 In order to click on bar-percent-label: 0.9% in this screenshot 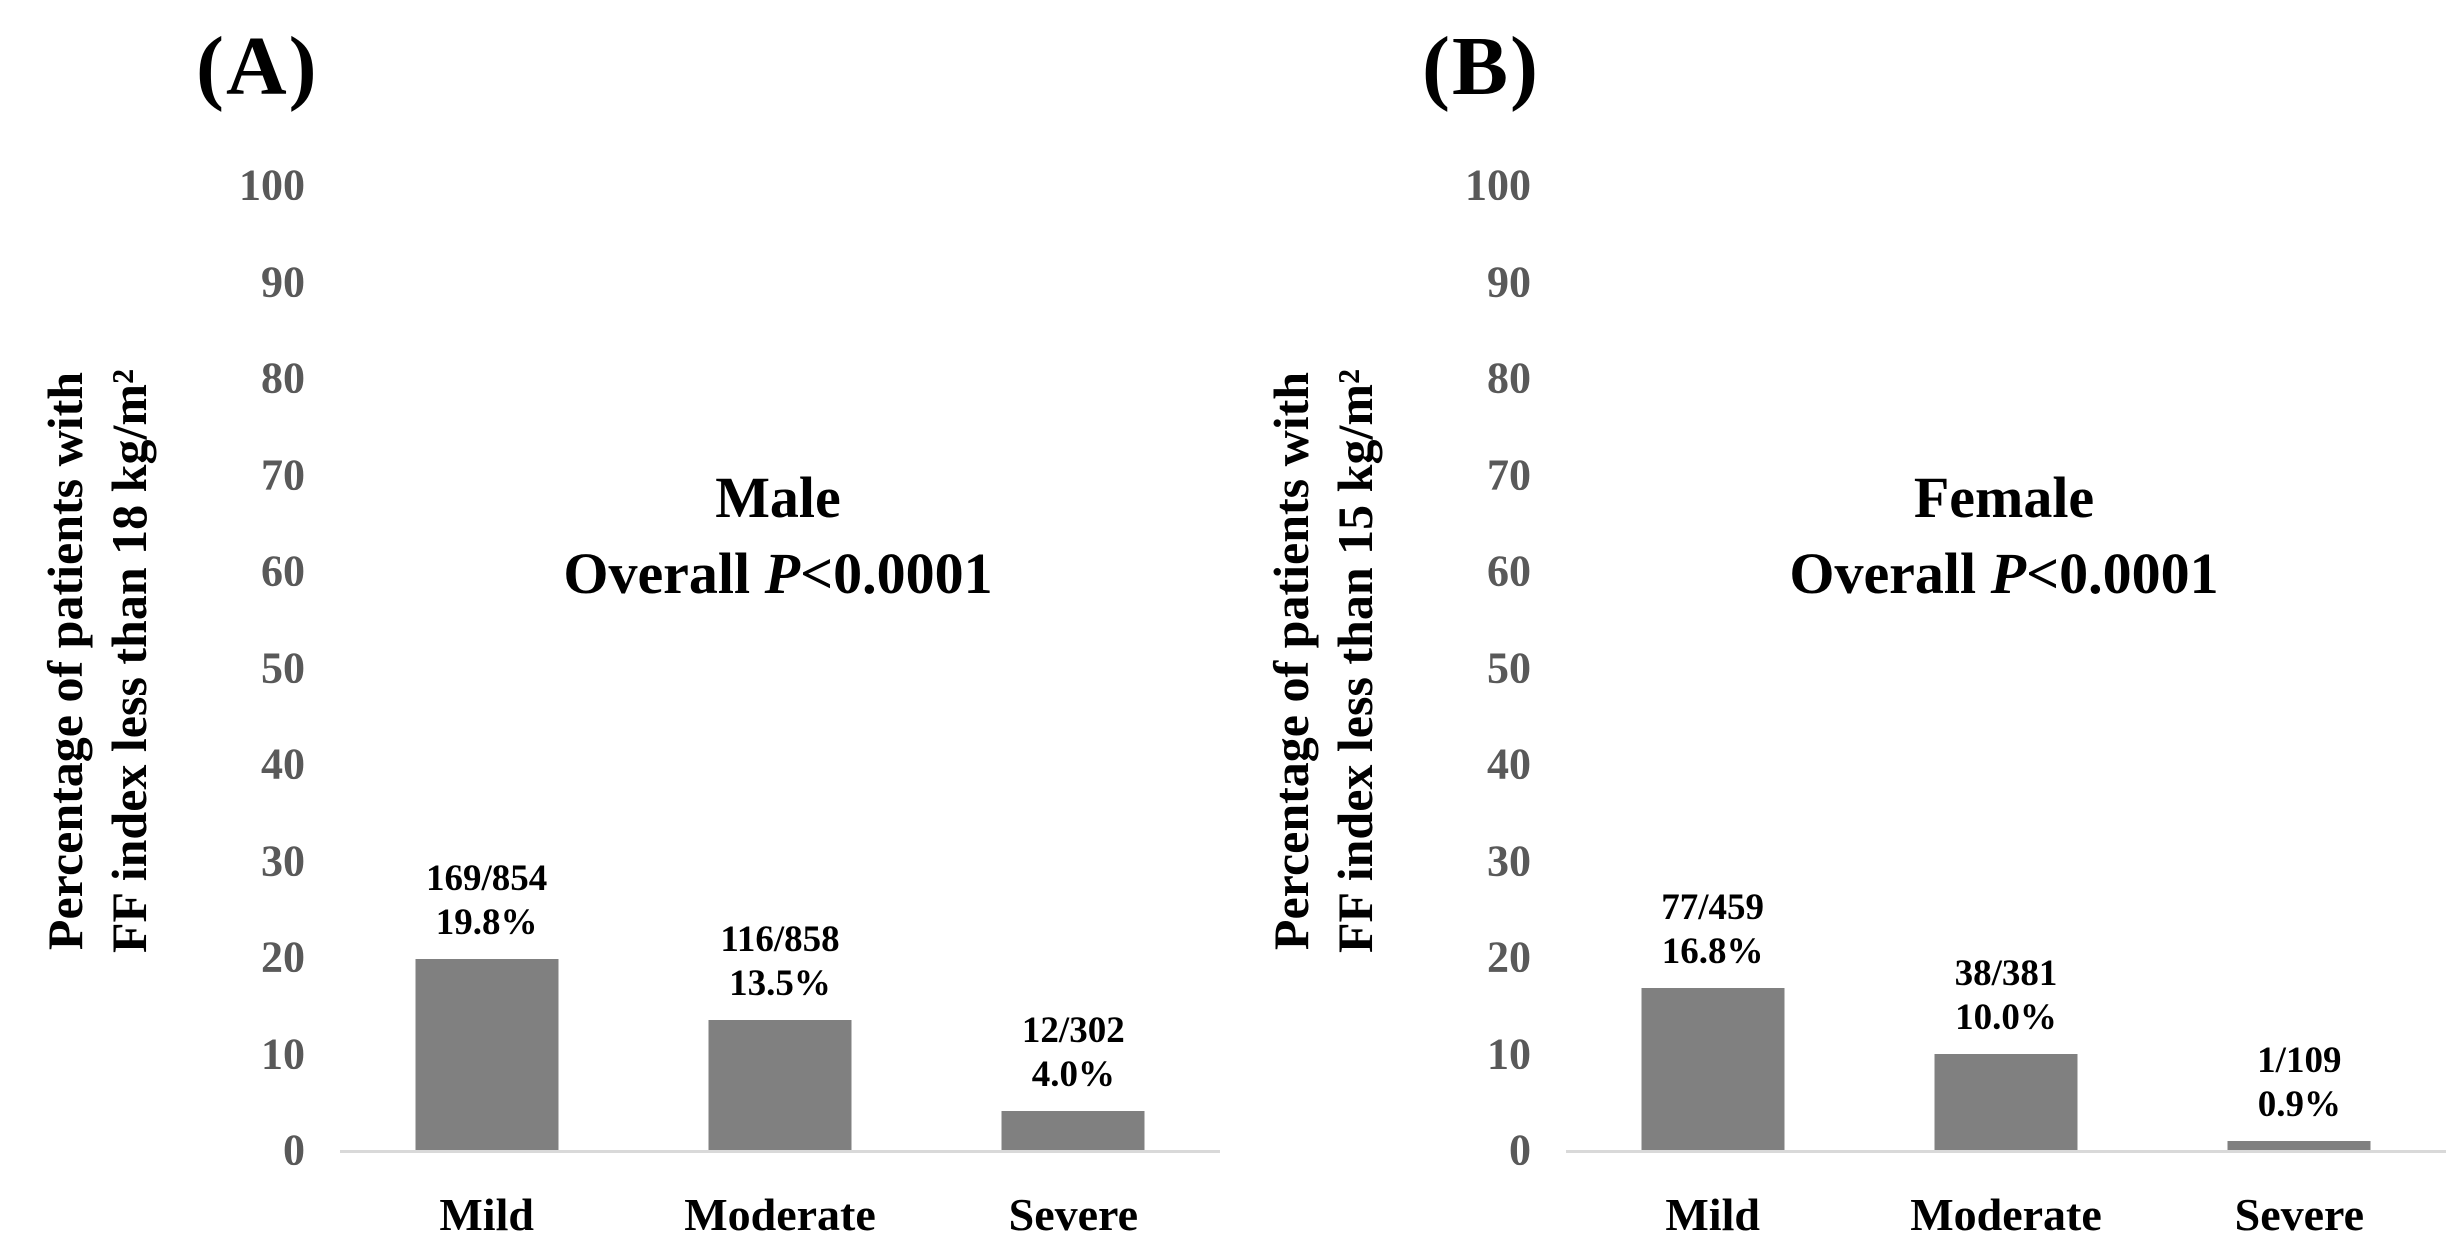, I will do `click(2299, 1105)`.